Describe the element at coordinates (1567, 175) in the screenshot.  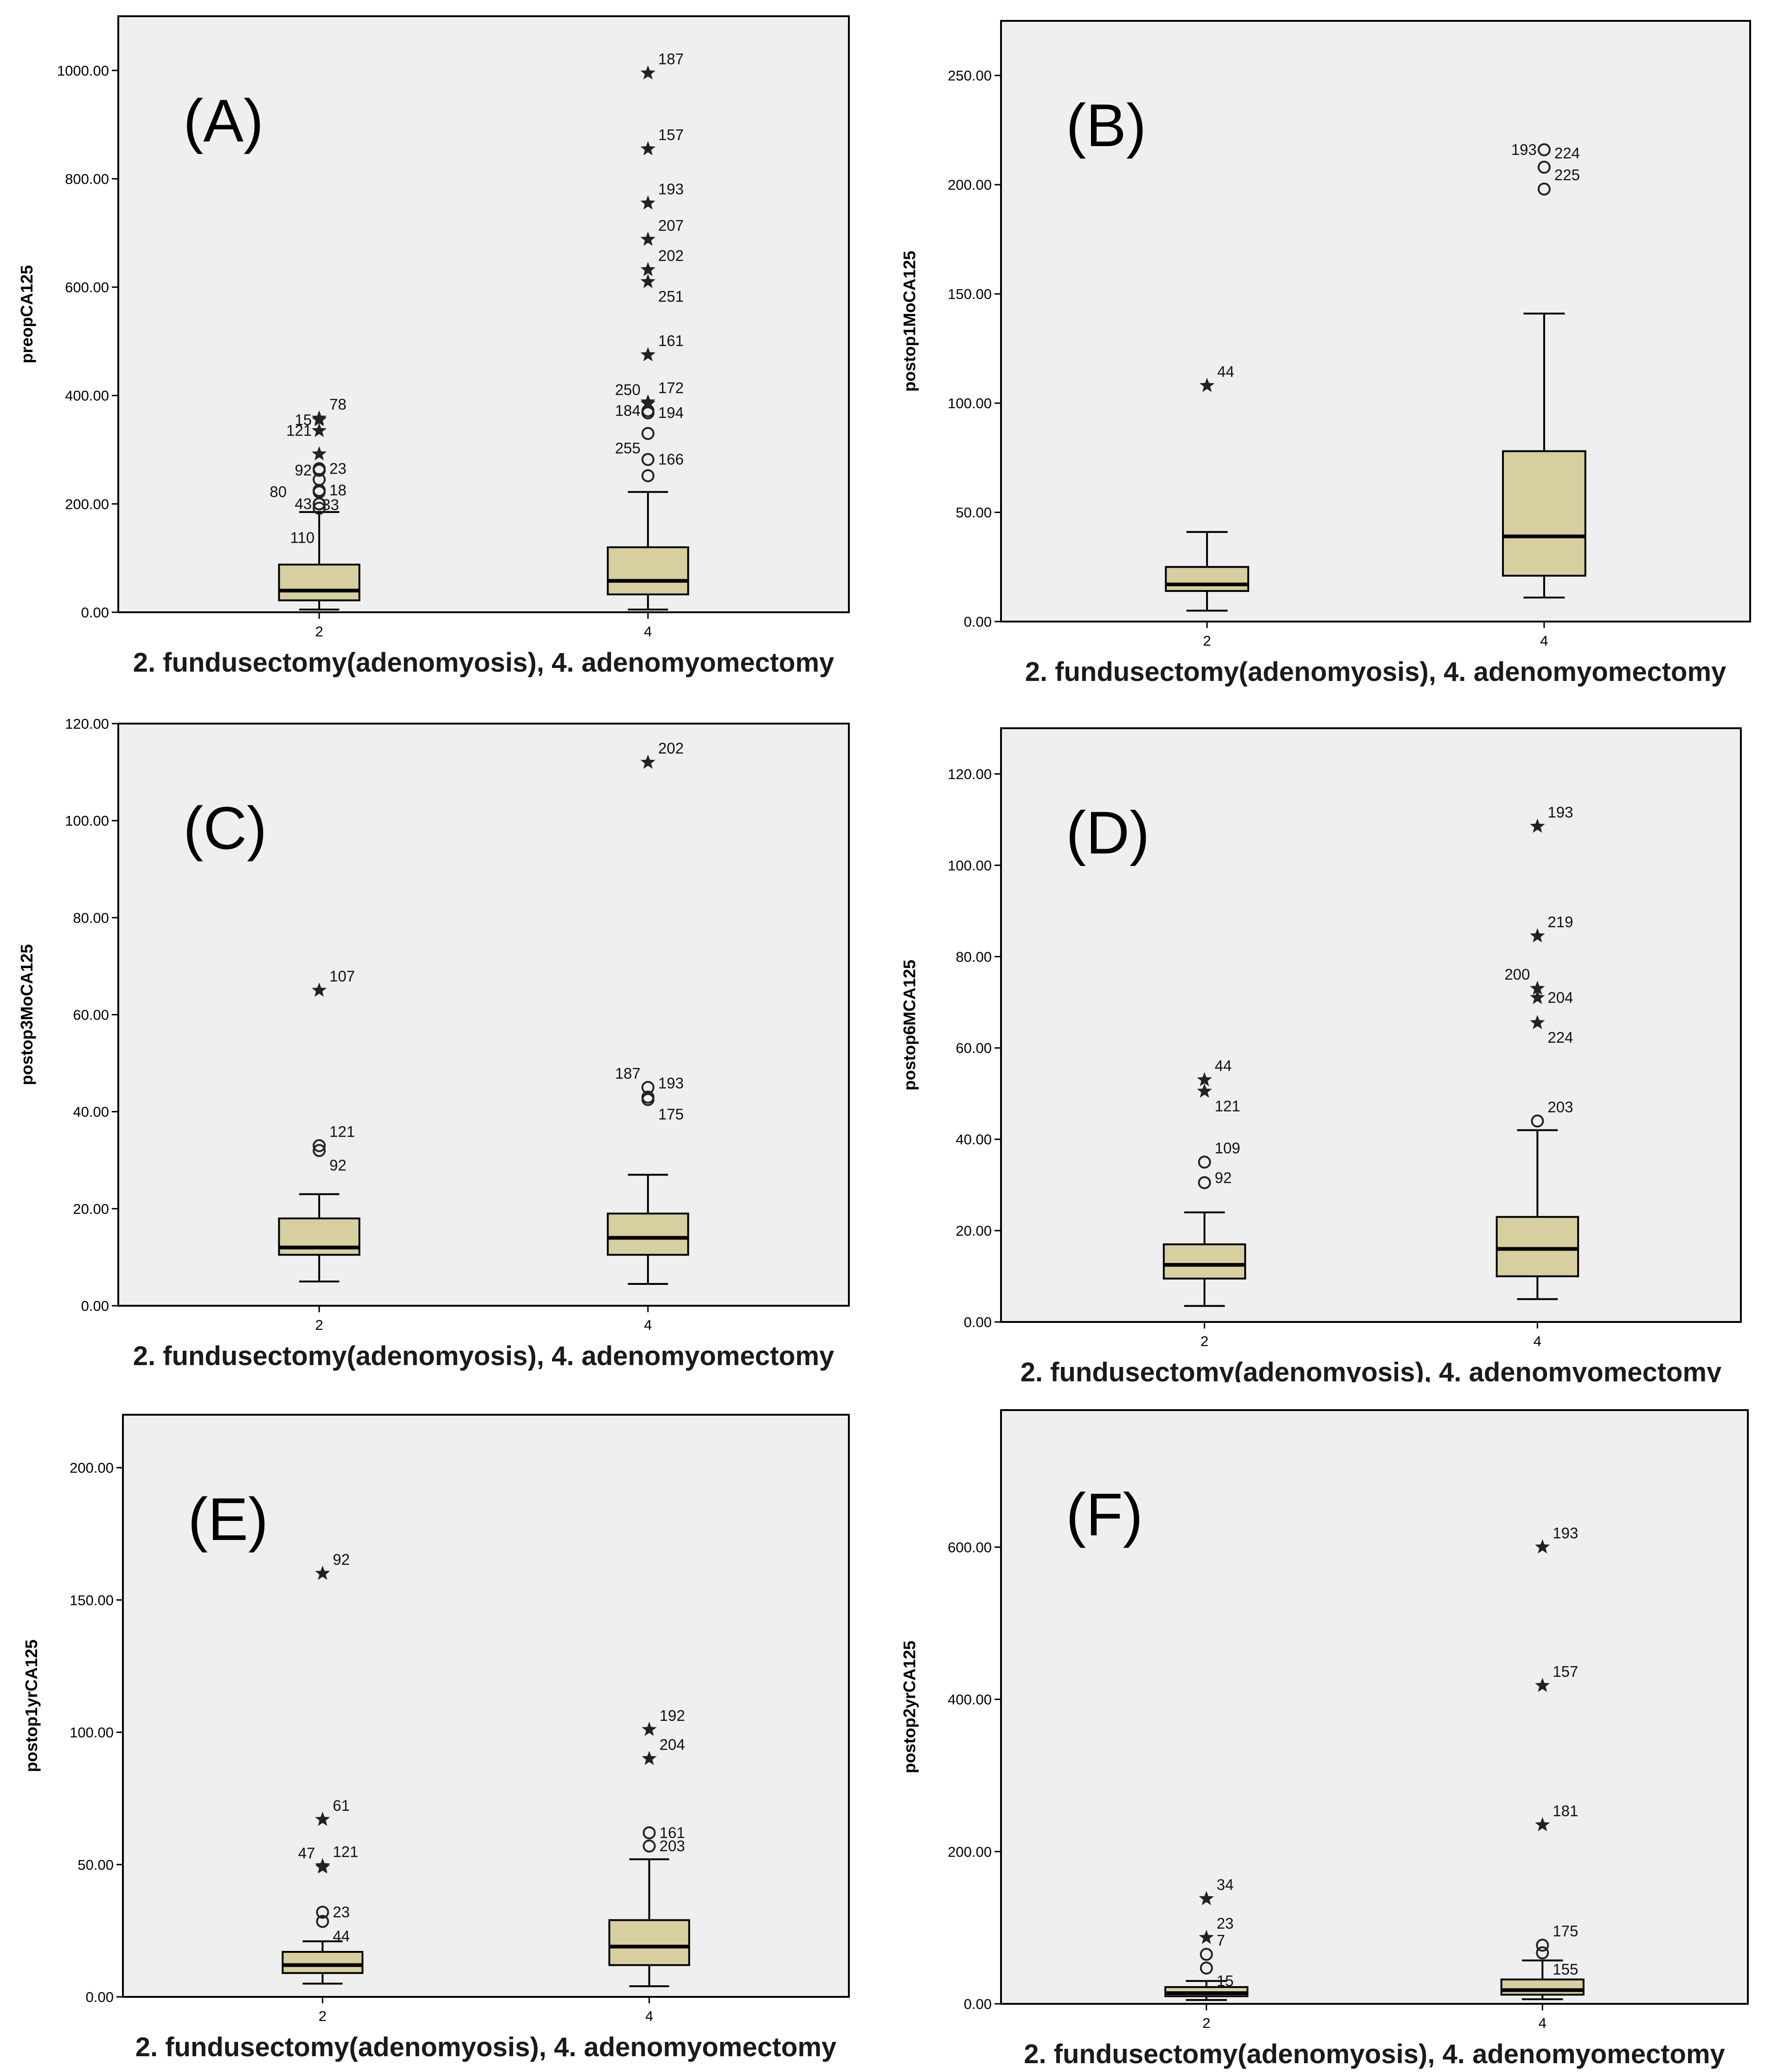
I see `outlier-label: 225` at that location.